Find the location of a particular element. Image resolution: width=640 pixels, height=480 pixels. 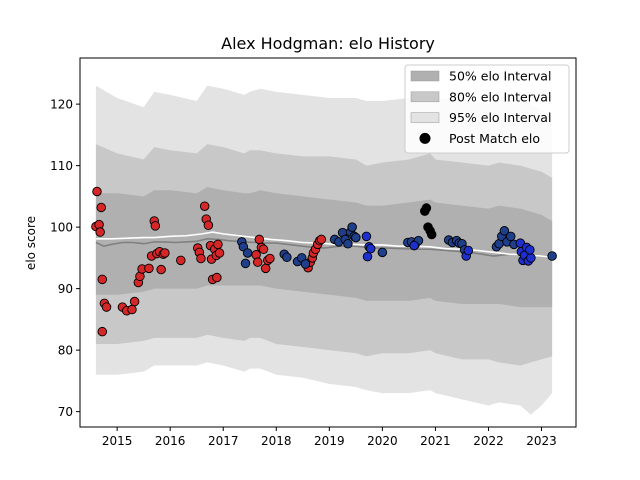

legend-entry: 50% elo Interval is located at coordinates (480, 76).